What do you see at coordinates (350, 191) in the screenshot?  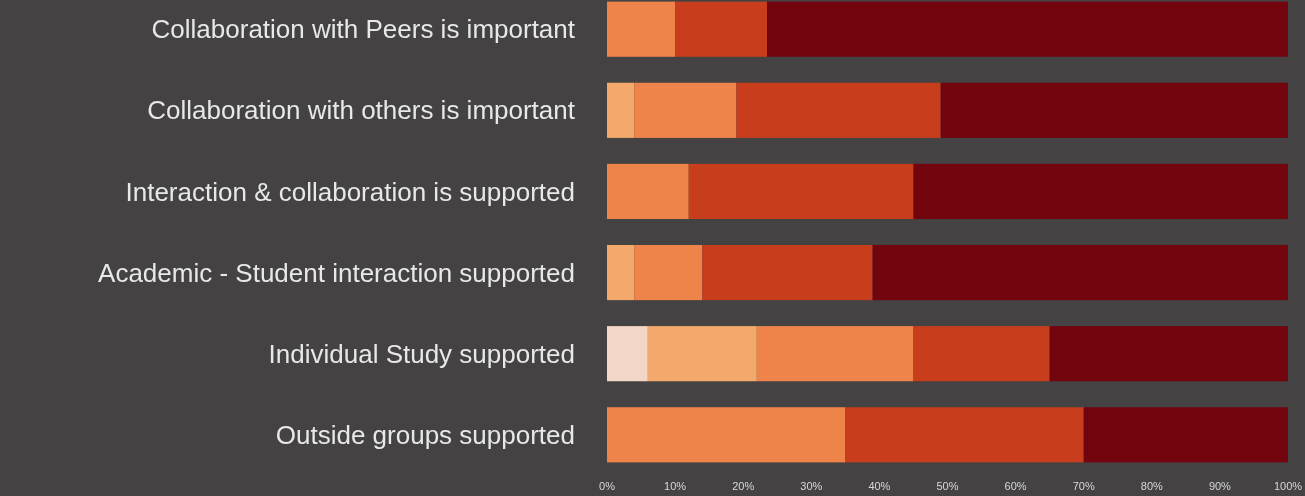 I see `y-tick-label: Interaction & collaboration is supported` at bounding box center [350, 191].